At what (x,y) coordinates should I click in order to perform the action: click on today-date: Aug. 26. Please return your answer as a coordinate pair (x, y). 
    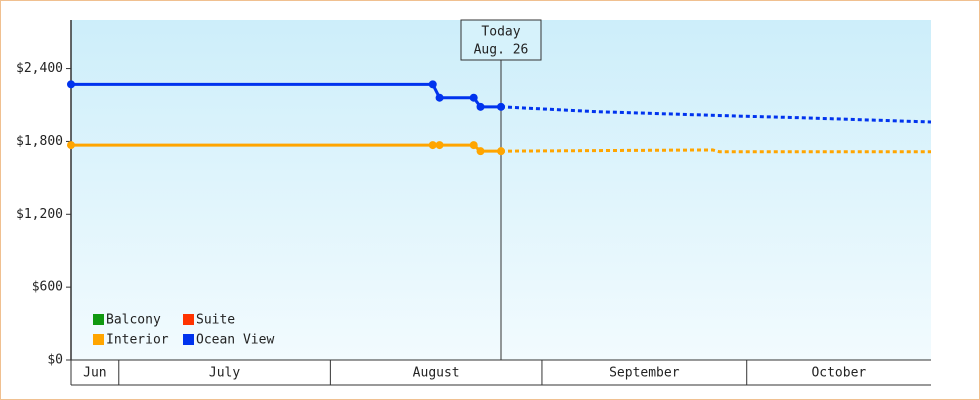
    Looking at the image, I should click on (501, 50).